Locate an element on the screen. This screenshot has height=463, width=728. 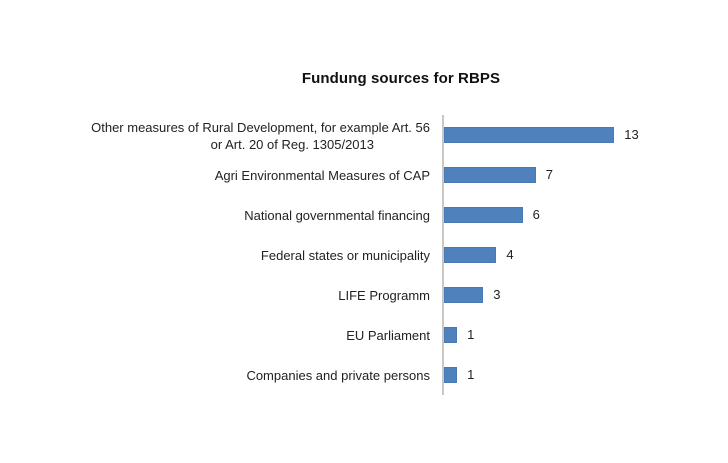
bar-row: Agri Environmental Measures of CAP 7 is located at coordinates (364, 175).